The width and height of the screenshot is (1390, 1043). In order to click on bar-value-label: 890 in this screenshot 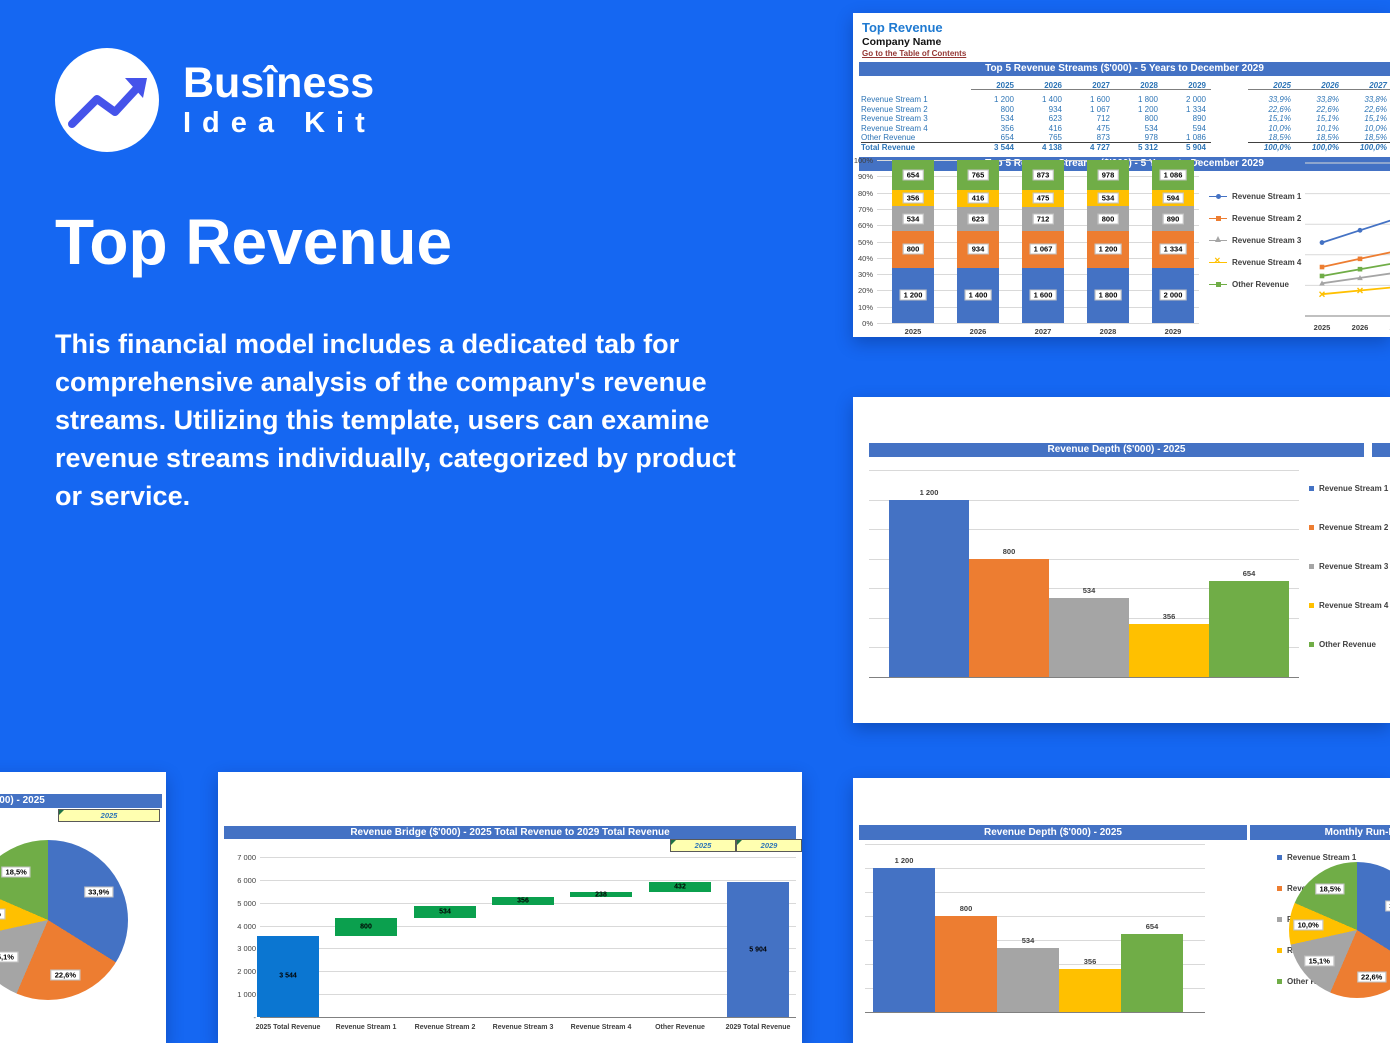, I will do `click(1173, 219)`.